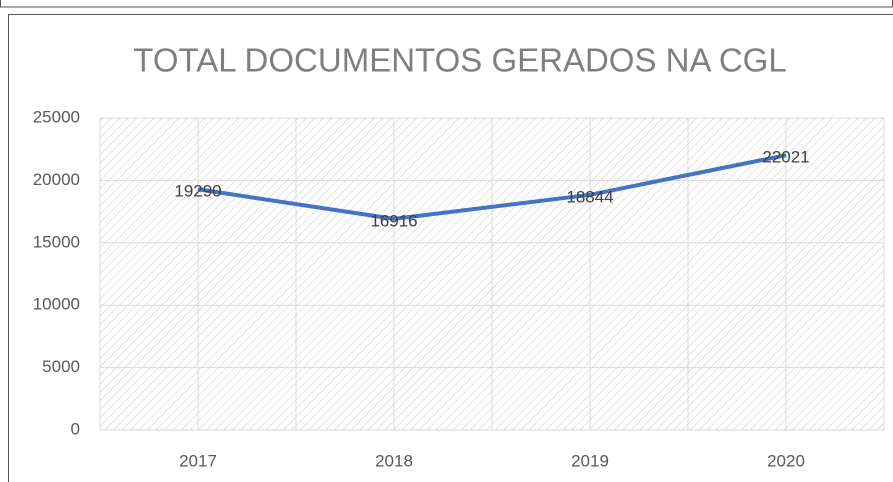  I want to click on data-label: 22021, so click(785, 157).